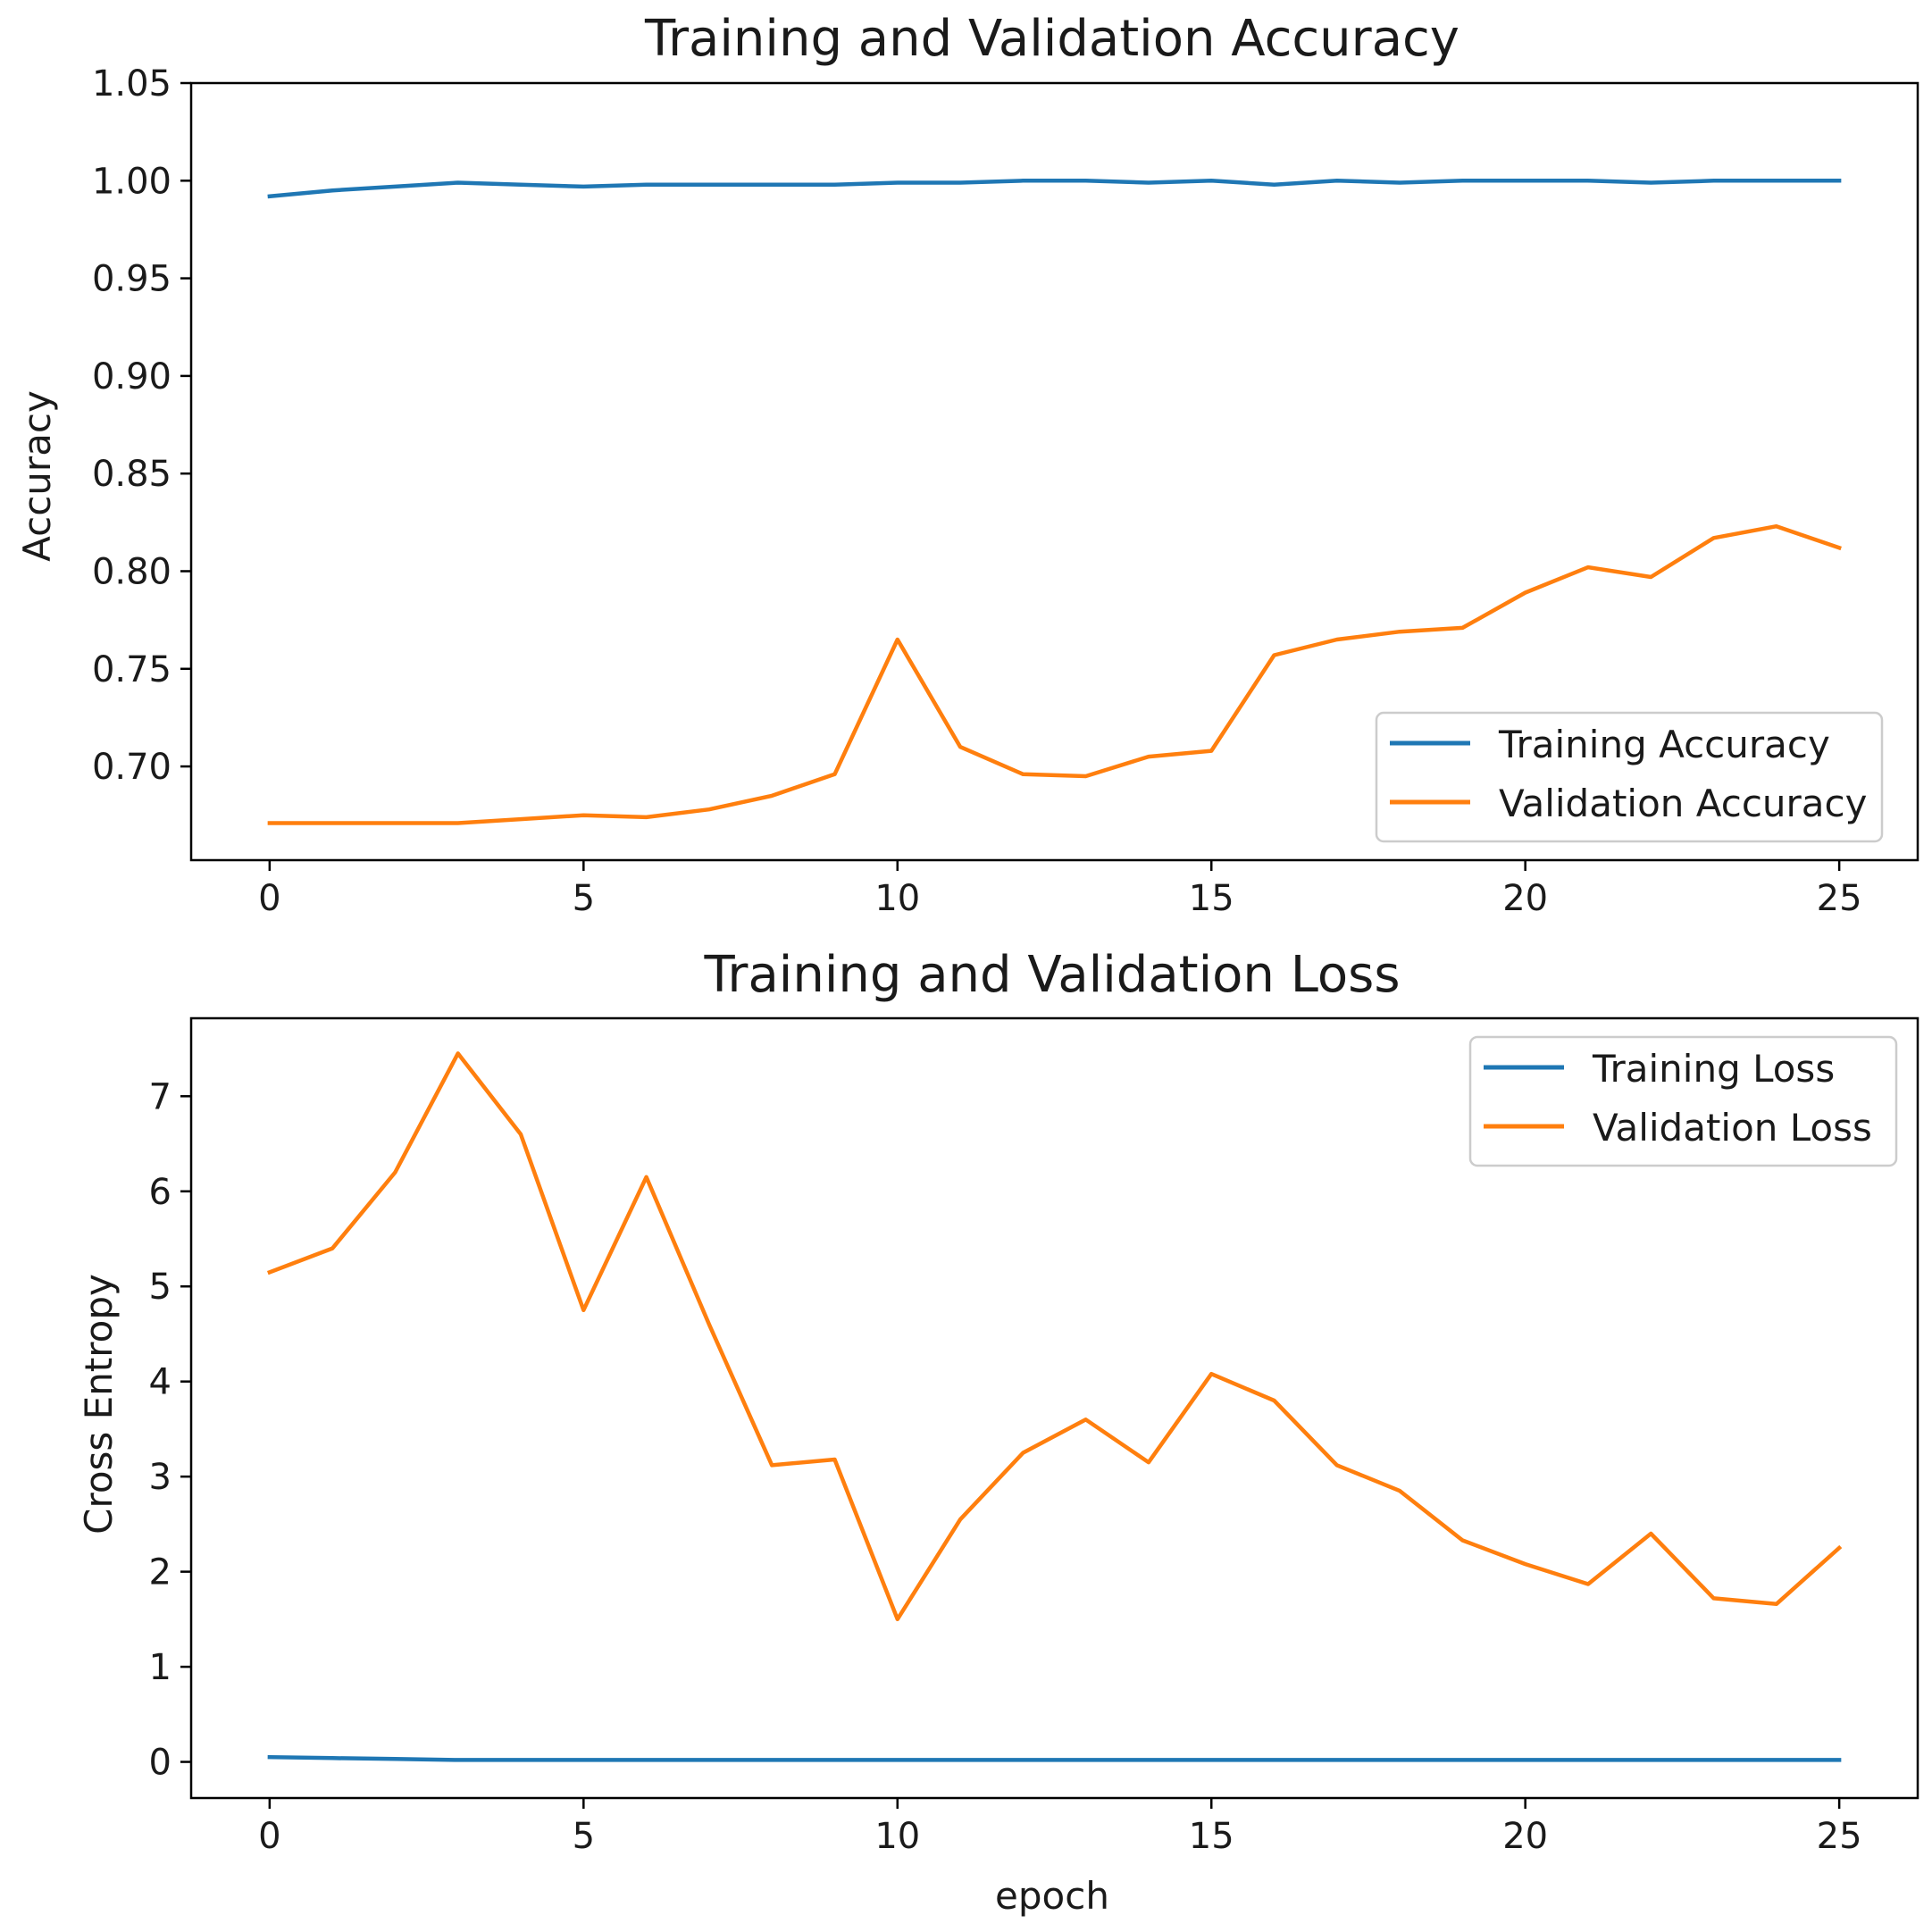 This screenshot has width=1932, height=1932. I want to click on loss-y-tick-label: 4, so click(160, 1383).